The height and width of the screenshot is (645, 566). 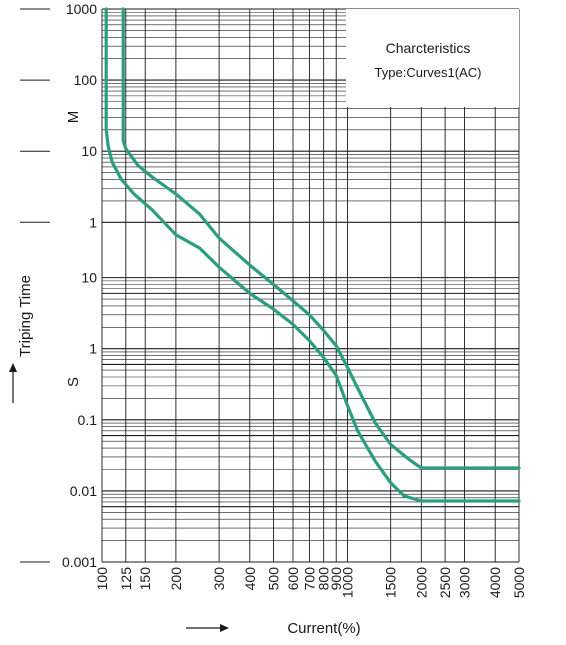 I want to click on x-tick-label: 5000, so click(x=519, y=582).